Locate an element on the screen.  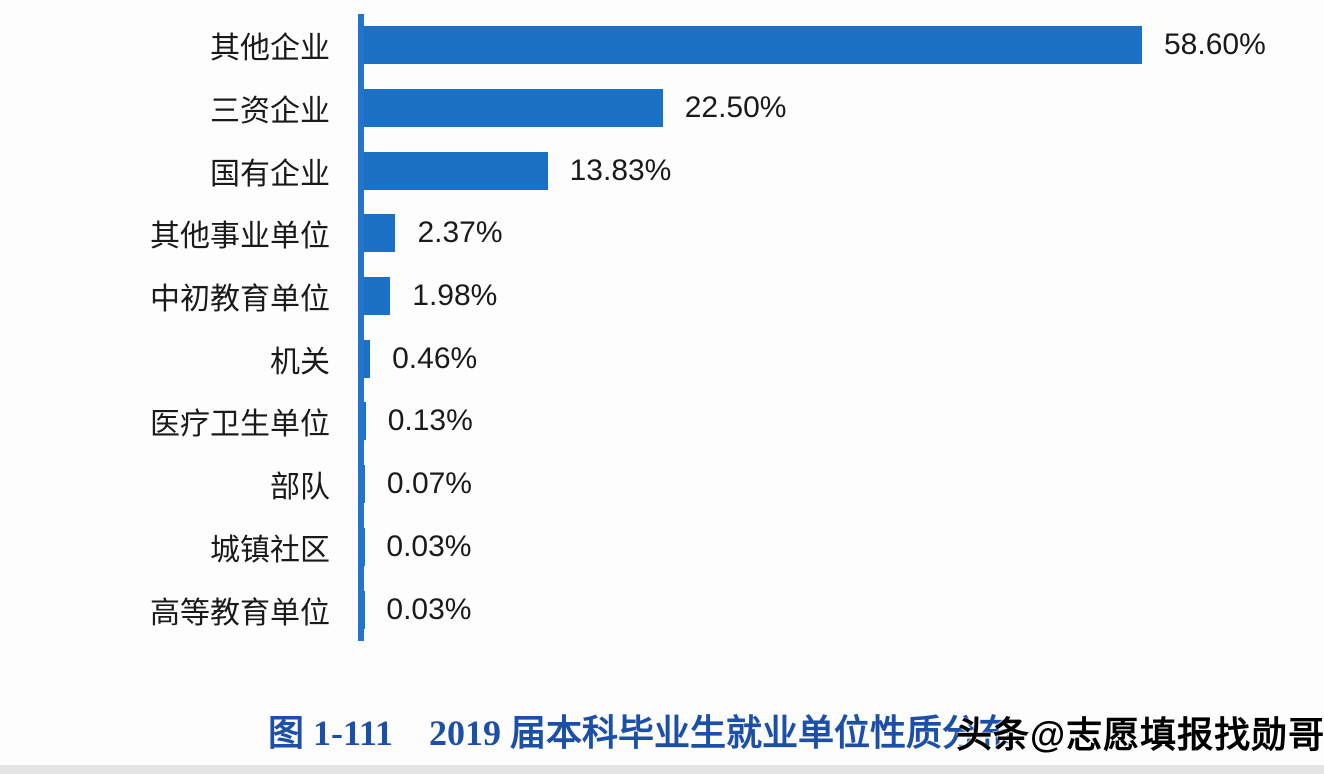
y-axis-line is located at coordinates (361, 327).